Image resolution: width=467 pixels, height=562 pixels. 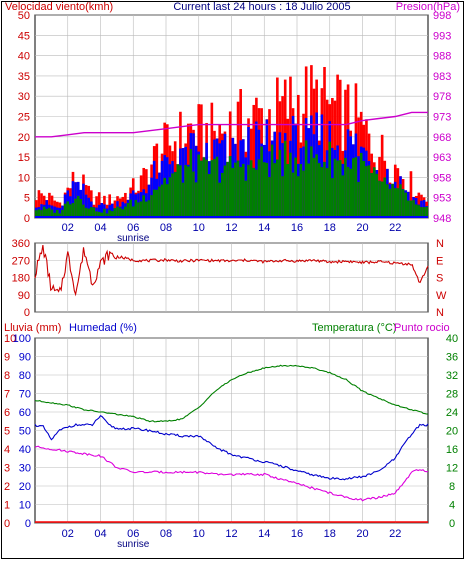 What do you see at coordinates (439, 279) in the screenshot?
I see `panel2-compass-label: S` at bounding box center [439, 279].